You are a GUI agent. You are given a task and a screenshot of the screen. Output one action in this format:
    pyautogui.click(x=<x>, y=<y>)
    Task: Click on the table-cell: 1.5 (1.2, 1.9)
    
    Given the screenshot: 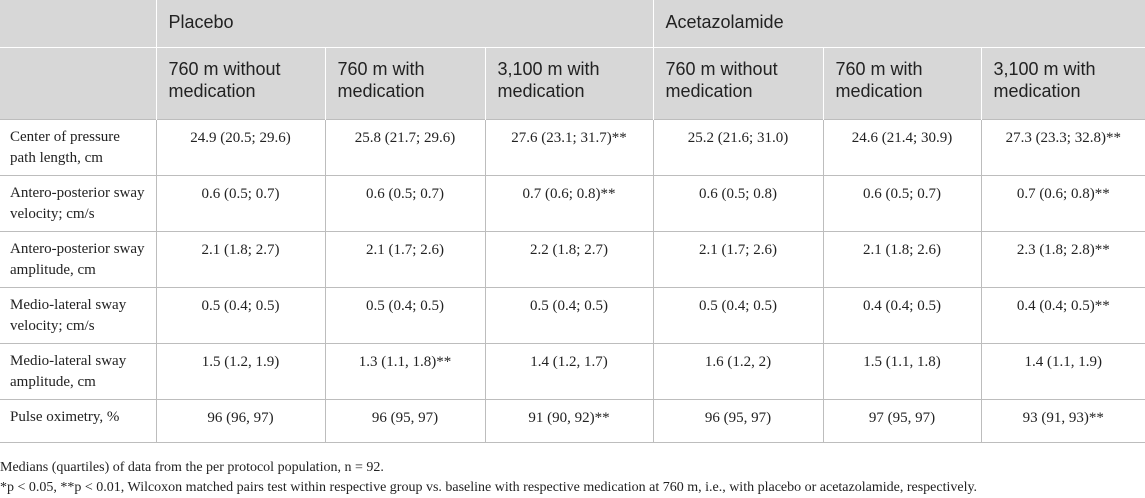 What is the action you would take?
    pyautogui.click(x=240, y=371)
    